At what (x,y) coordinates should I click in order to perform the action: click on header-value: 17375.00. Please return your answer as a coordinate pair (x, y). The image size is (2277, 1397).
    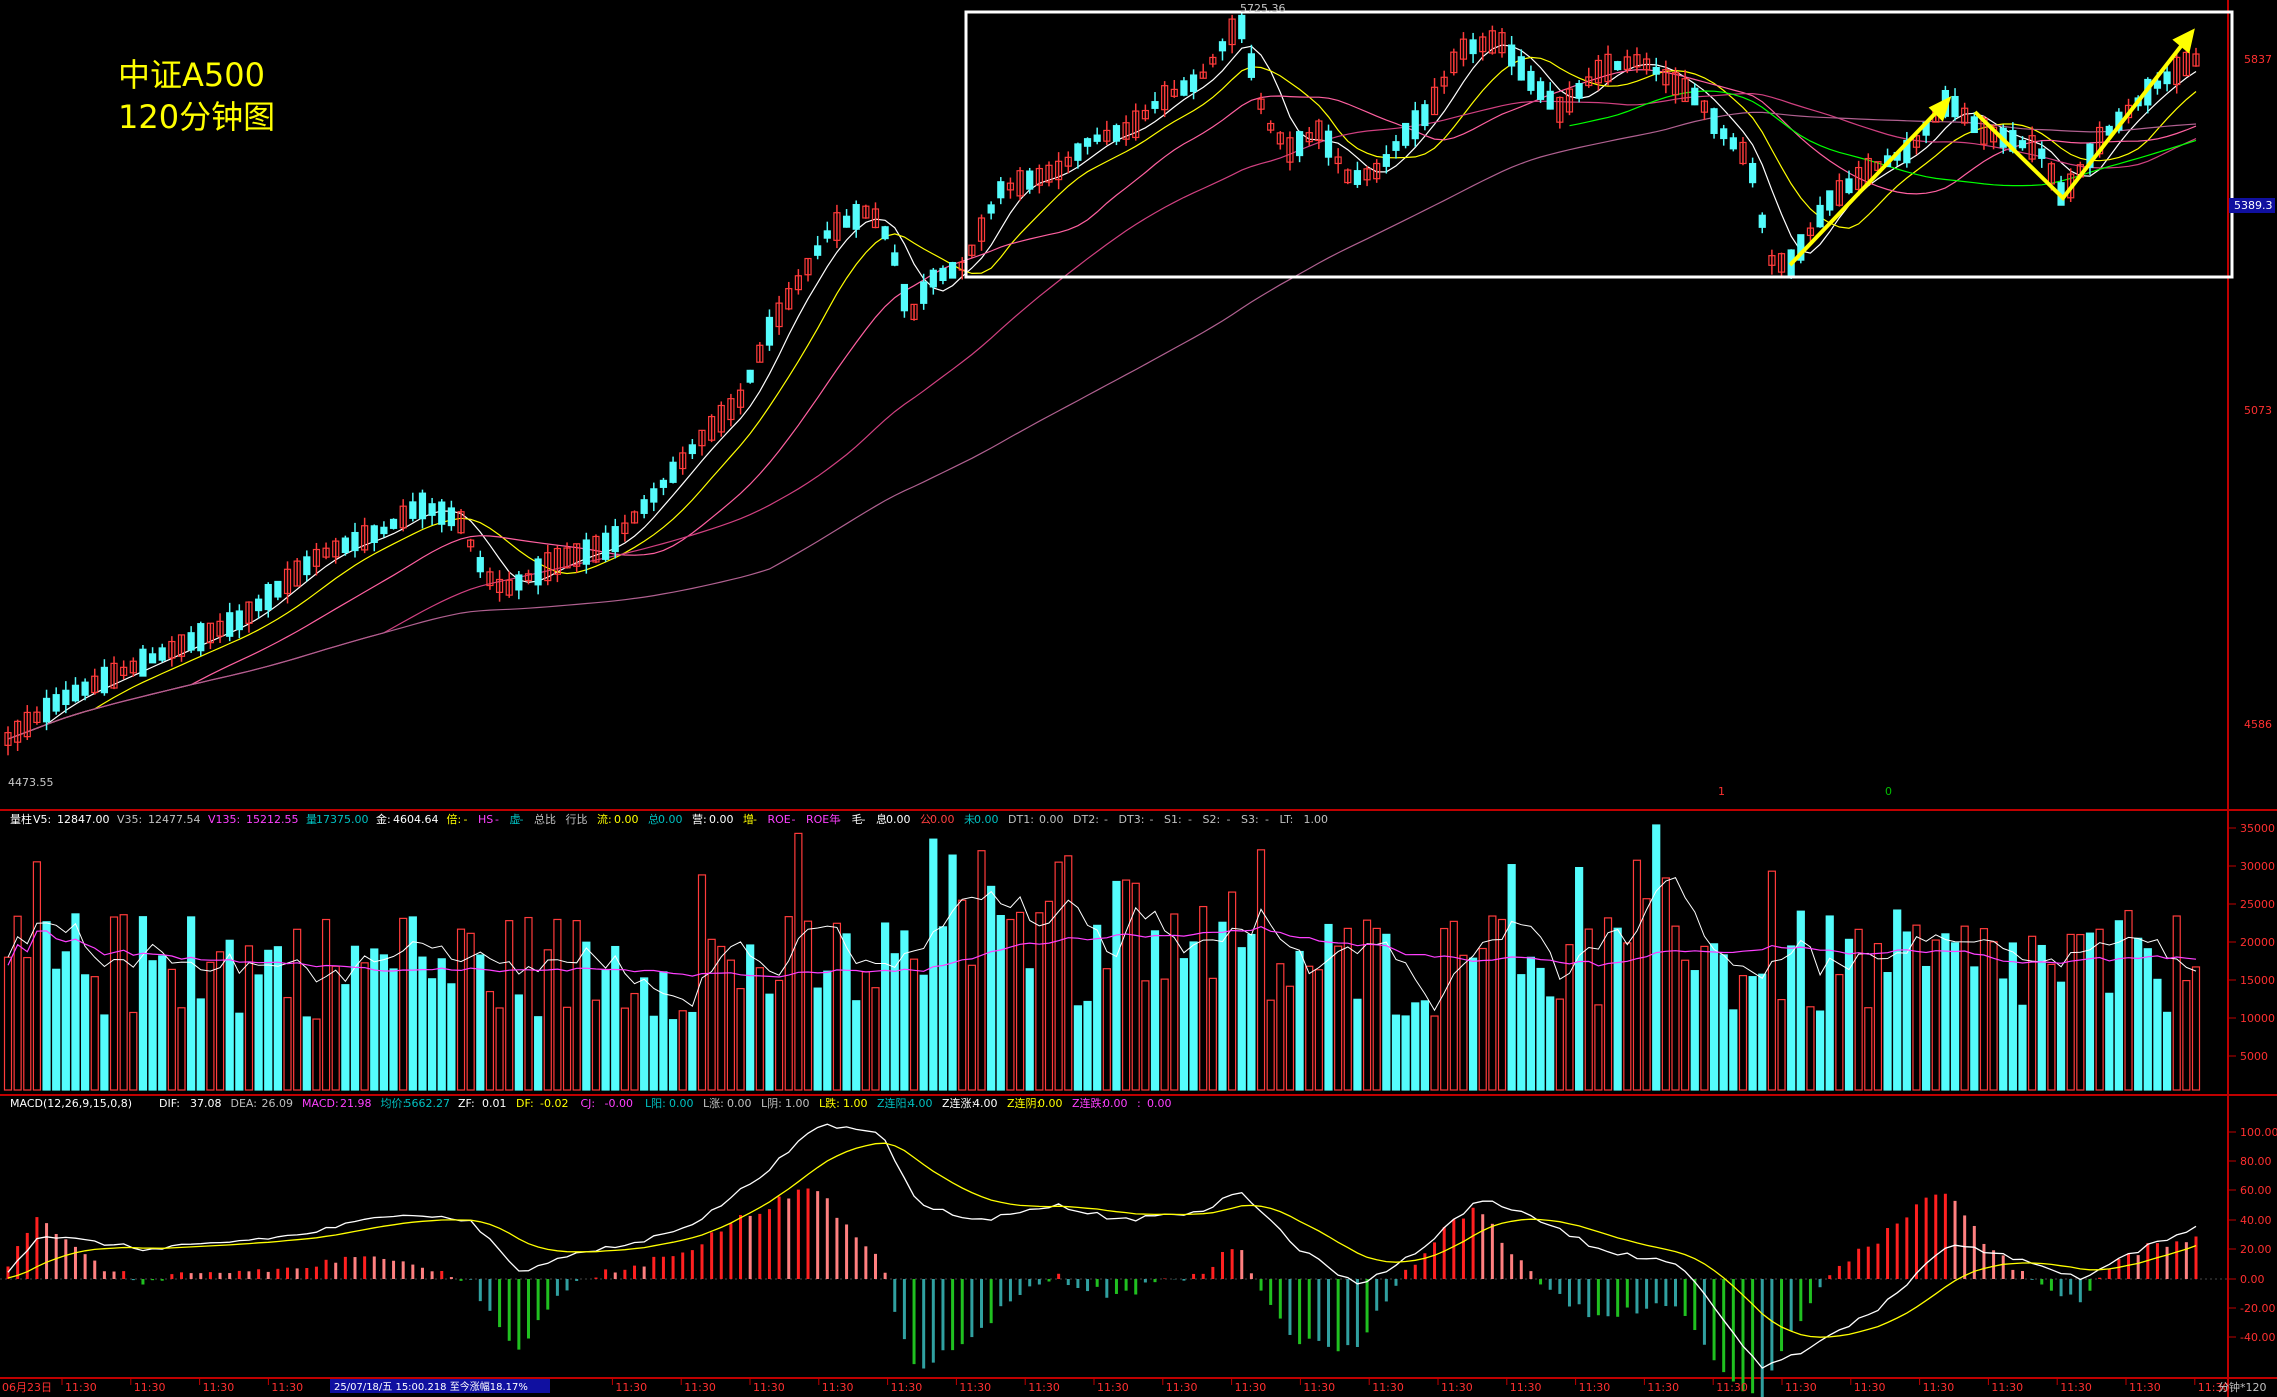
    Looking at the image, I should click on (342, 819).